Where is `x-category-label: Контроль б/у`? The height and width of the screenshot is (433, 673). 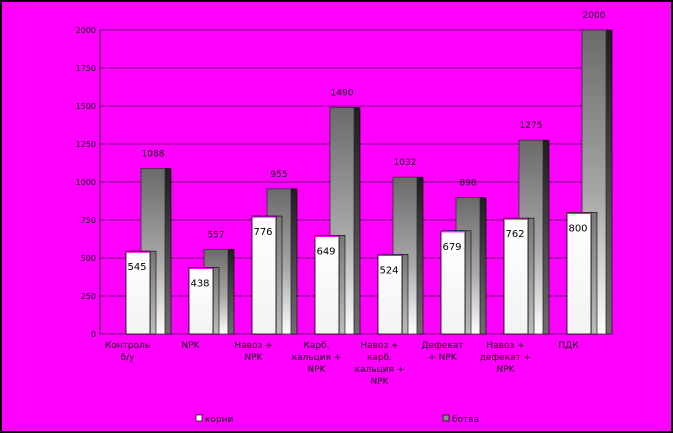
x-category-label: Контроль б/у is located at coordinates (127, 352).